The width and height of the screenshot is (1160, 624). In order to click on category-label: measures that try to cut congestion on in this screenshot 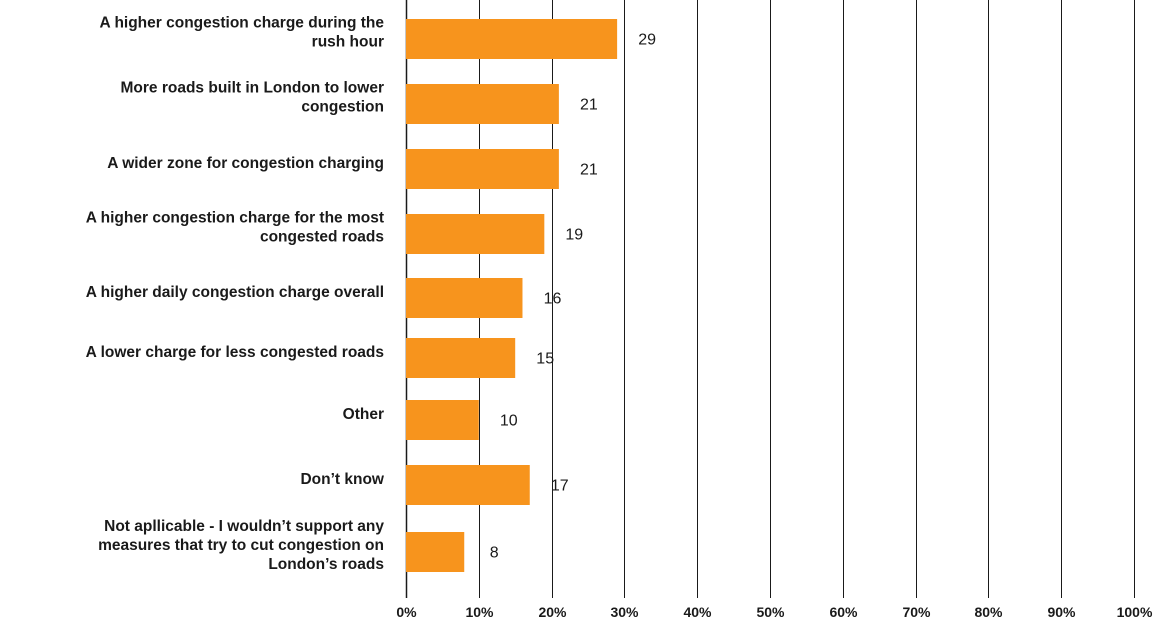, I will do `click(241, 545)`.